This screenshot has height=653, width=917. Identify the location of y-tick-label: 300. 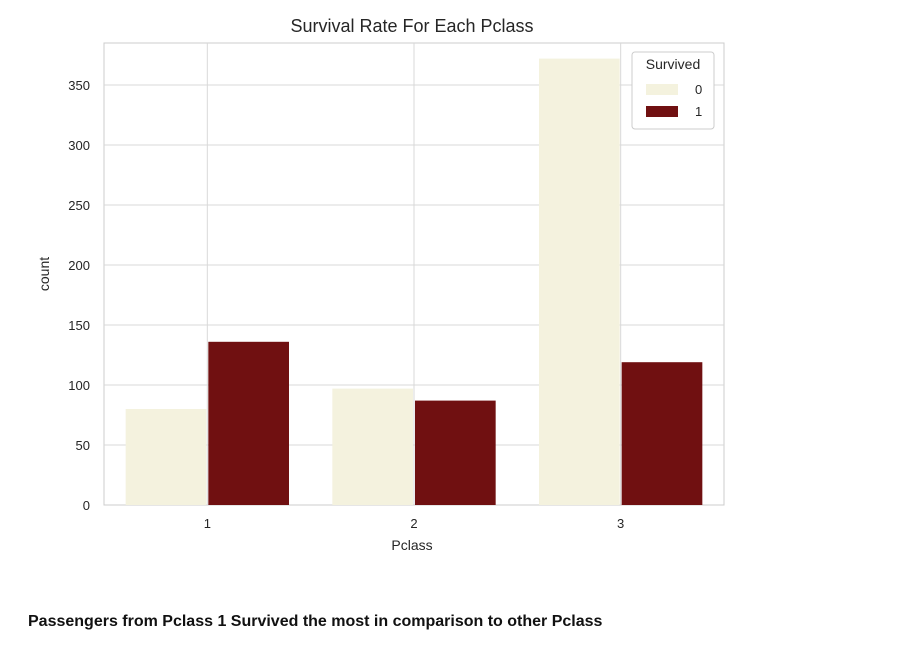
(79, 145).